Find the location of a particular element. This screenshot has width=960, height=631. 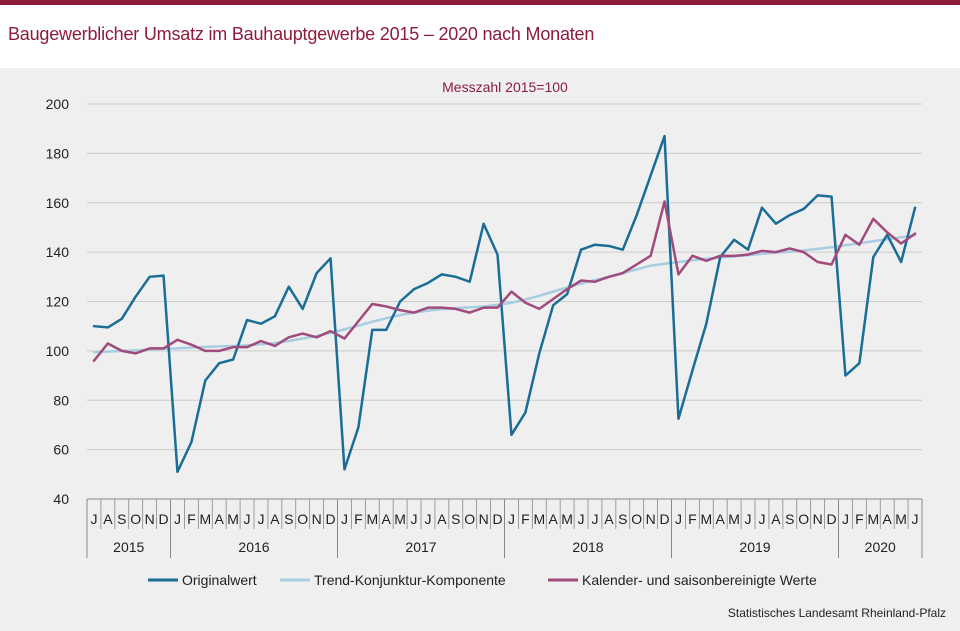

y-tick-label-100: 100 is located at coordinates (58, 351).